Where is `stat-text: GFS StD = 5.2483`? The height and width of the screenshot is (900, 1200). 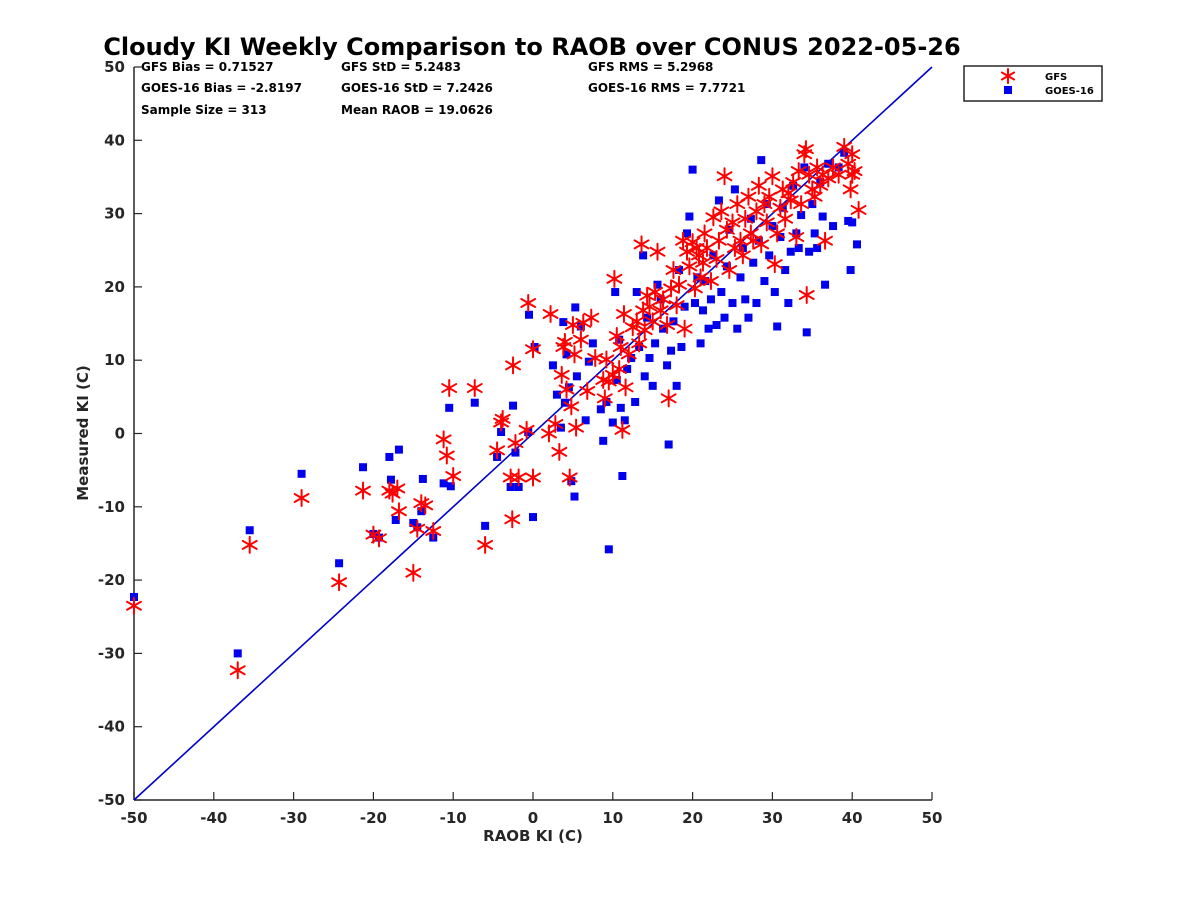 stat-text: GFS StD = 5.2483 is located at coordinates (401, 67).